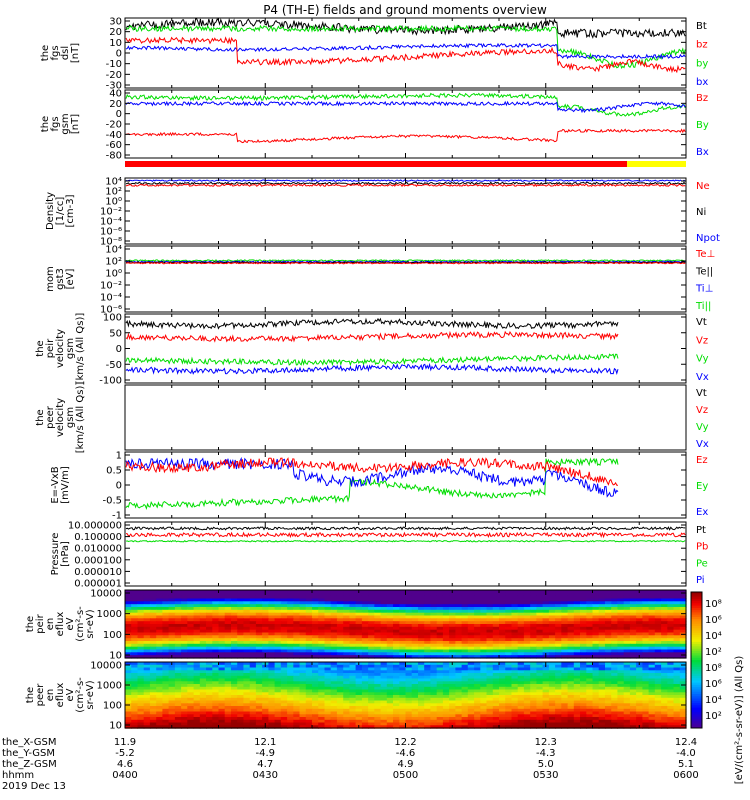 The width and height of the screenshot is (750, 800). I want to click on x-row-value: -4.0, so click(686, 753).